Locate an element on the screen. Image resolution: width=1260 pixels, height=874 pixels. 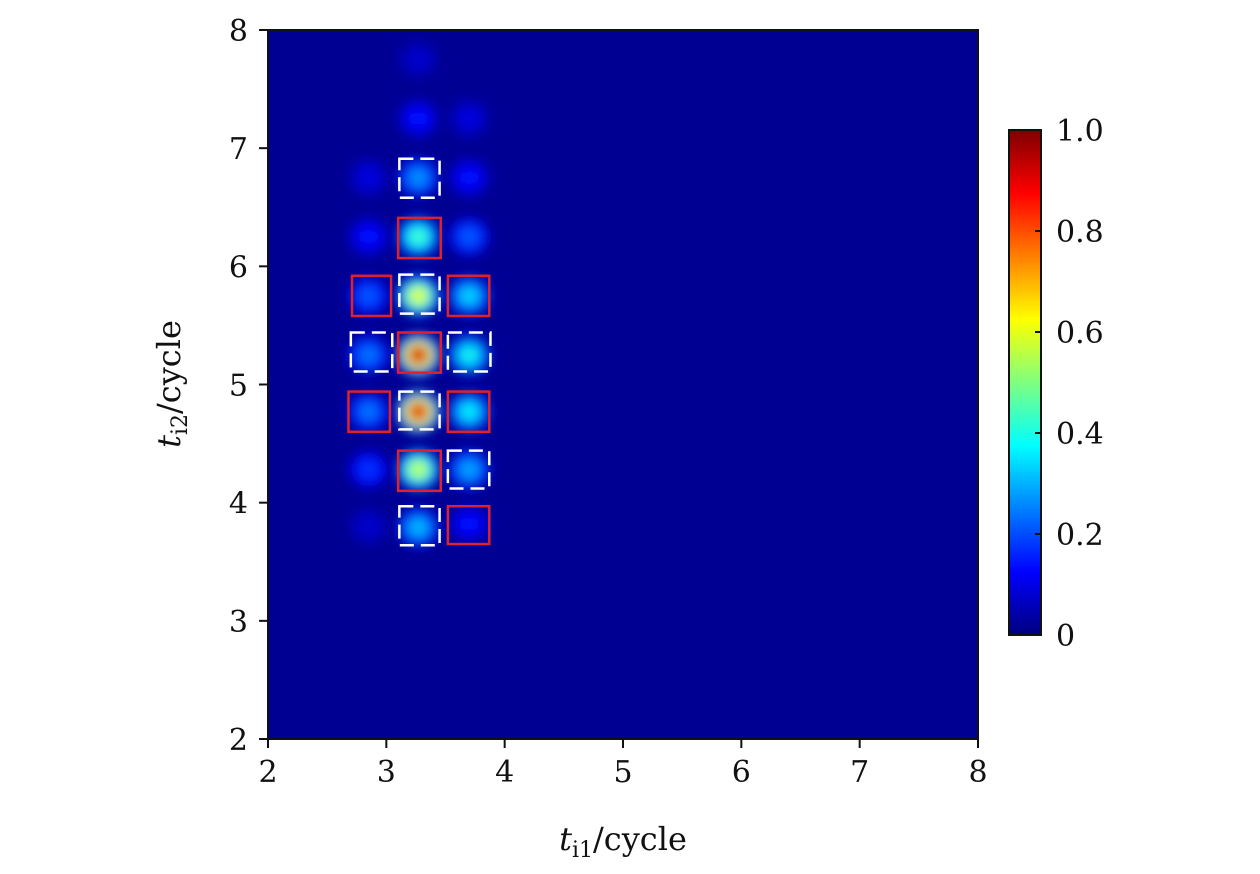
y-axis-title-unit: /cycle is located at coordinates (169, 367).